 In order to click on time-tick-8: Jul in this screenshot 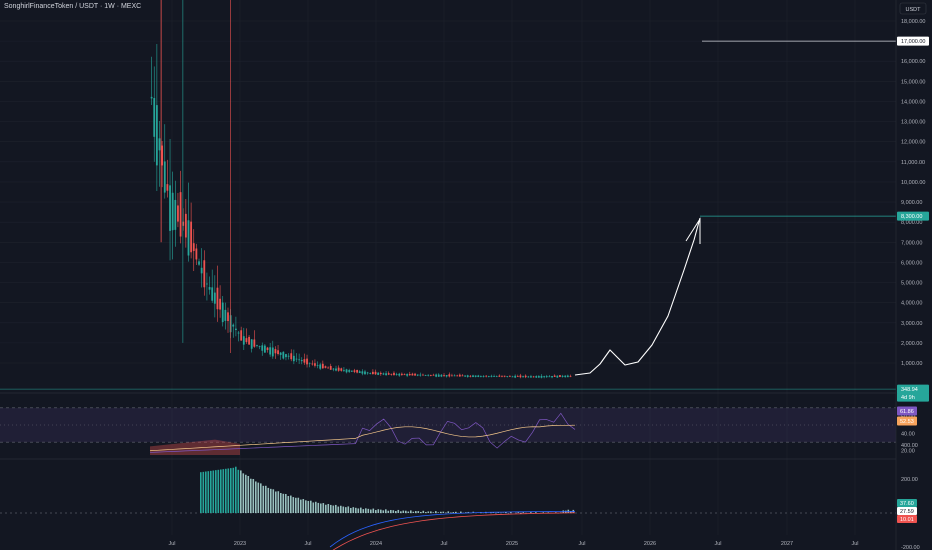, I will do `click(717, 544)`.